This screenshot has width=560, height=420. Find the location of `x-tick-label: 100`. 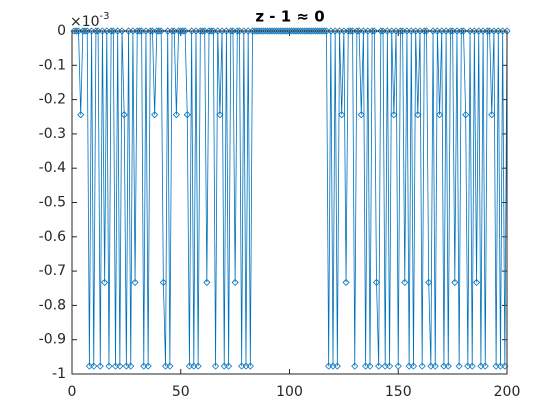

x-tick-label: 100 is located at coordinates (289, 392).